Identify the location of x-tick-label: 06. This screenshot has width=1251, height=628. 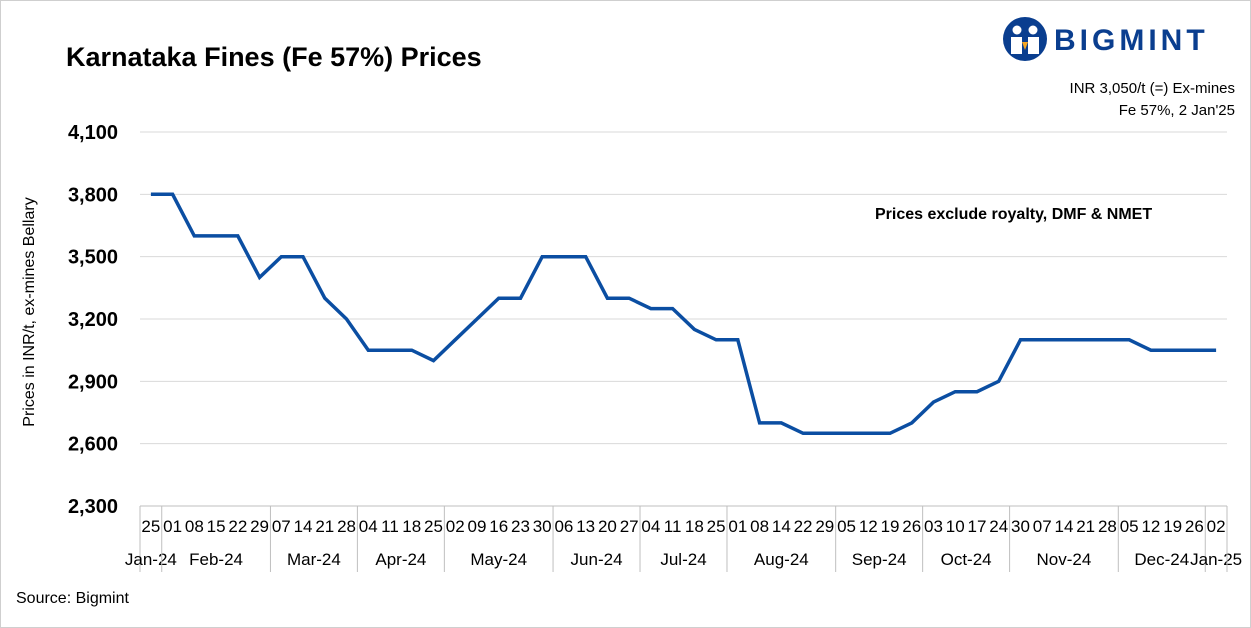
(563, 526).